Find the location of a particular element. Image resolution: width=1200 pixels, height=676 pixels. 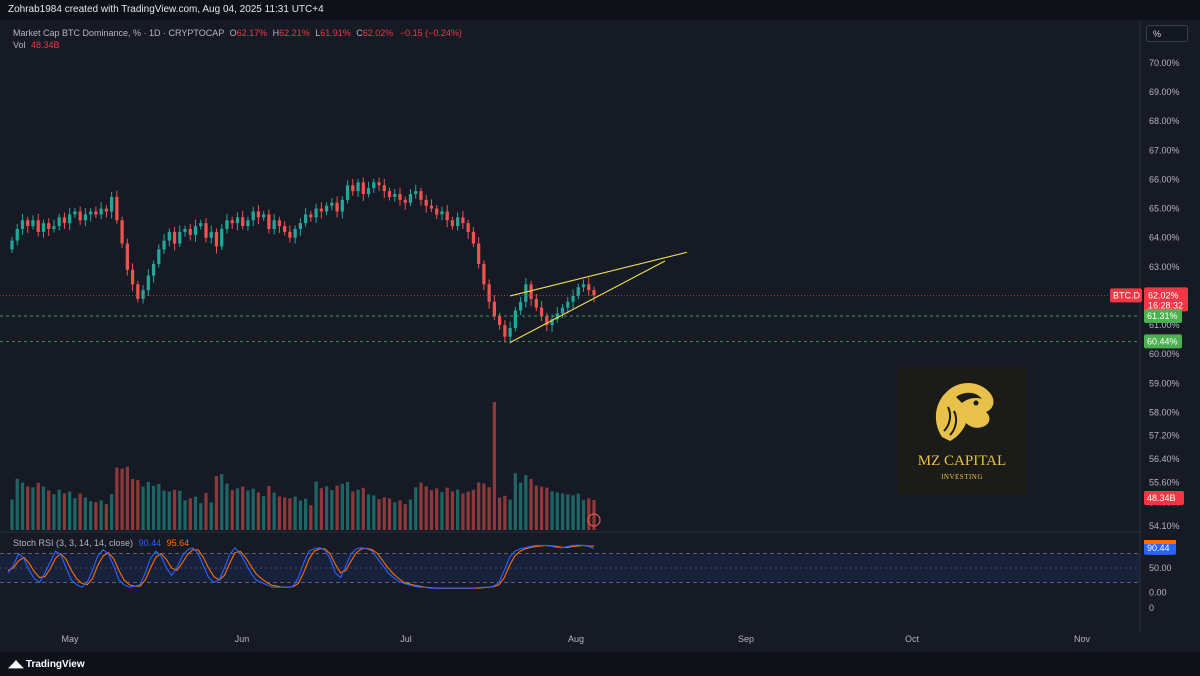

price-tick-label: 67.00% is located at coordinates (1164, 150).